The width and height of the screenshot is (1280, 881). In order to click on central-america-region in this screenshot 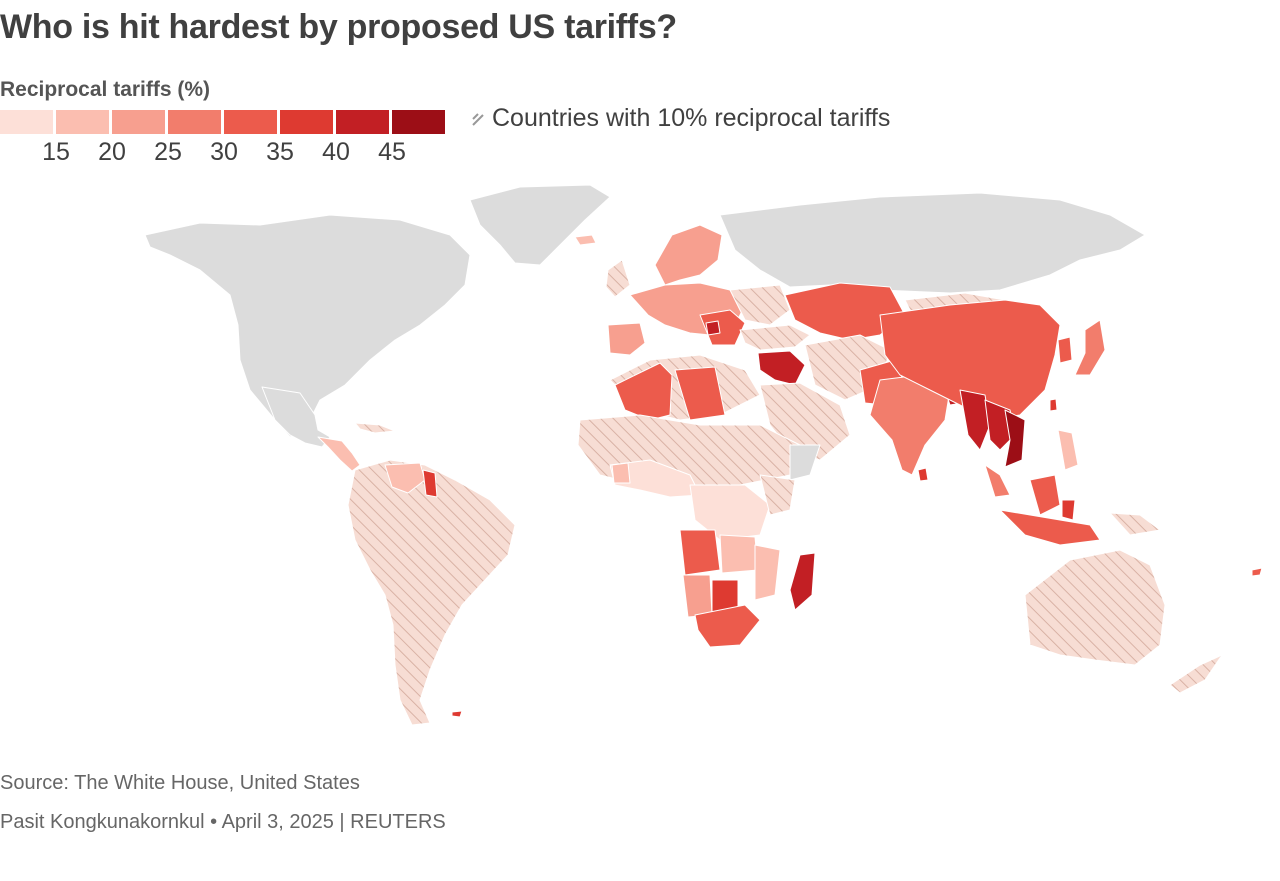, I will do `click(339, 454)`.